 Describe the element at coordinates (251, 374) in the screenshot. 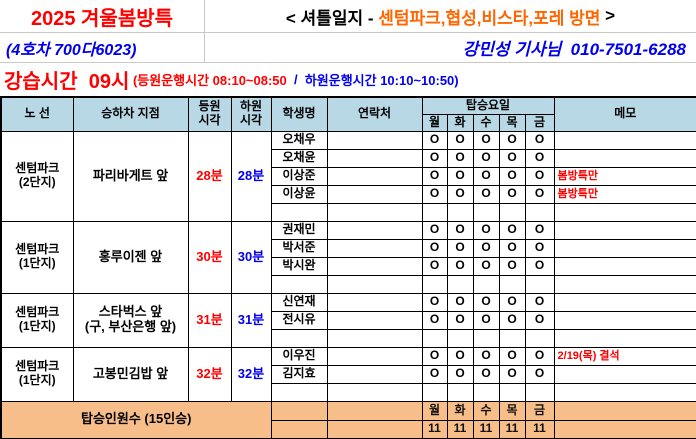

I see `dropoff-time-cell: 32분` at that location.